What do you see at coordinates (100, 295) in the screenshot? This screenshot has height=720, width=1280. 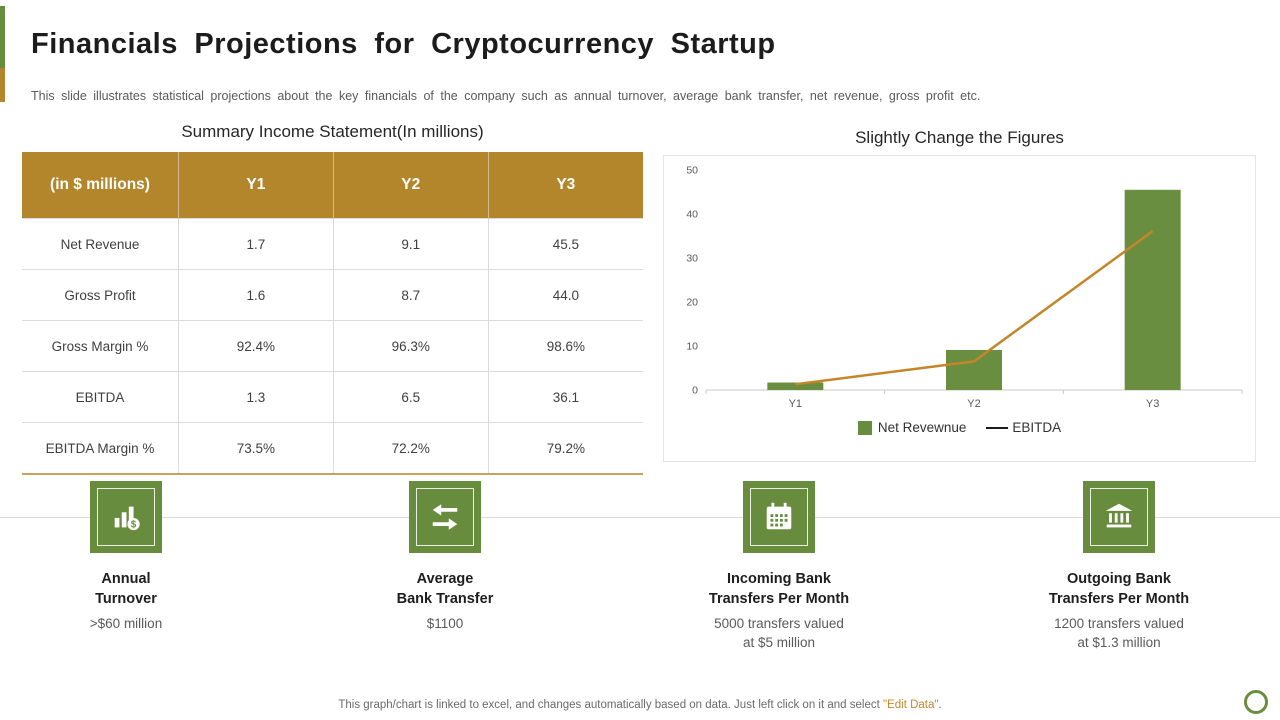 I see `row-label: Gross Profit` at bounding box center [100, 295].